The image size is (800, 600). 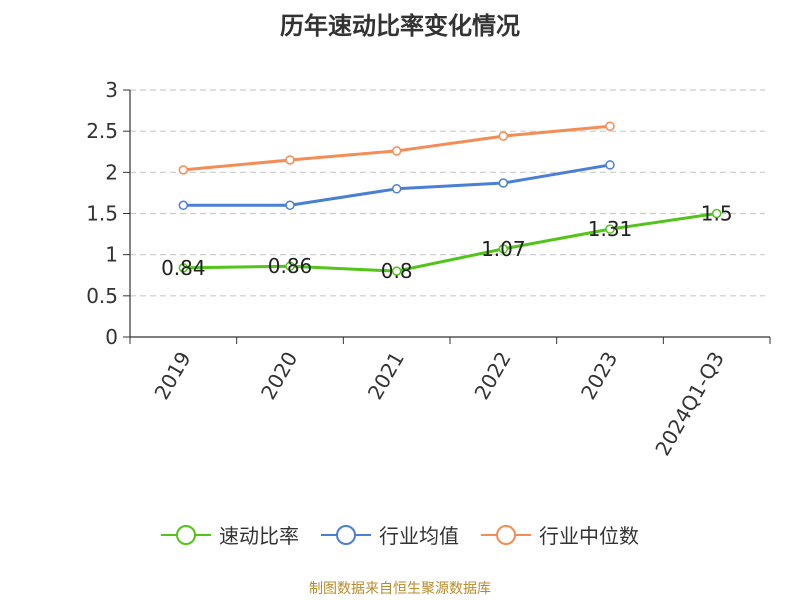 I want to click on legend-item-1: 行业均值, so click(x=390, y=534).